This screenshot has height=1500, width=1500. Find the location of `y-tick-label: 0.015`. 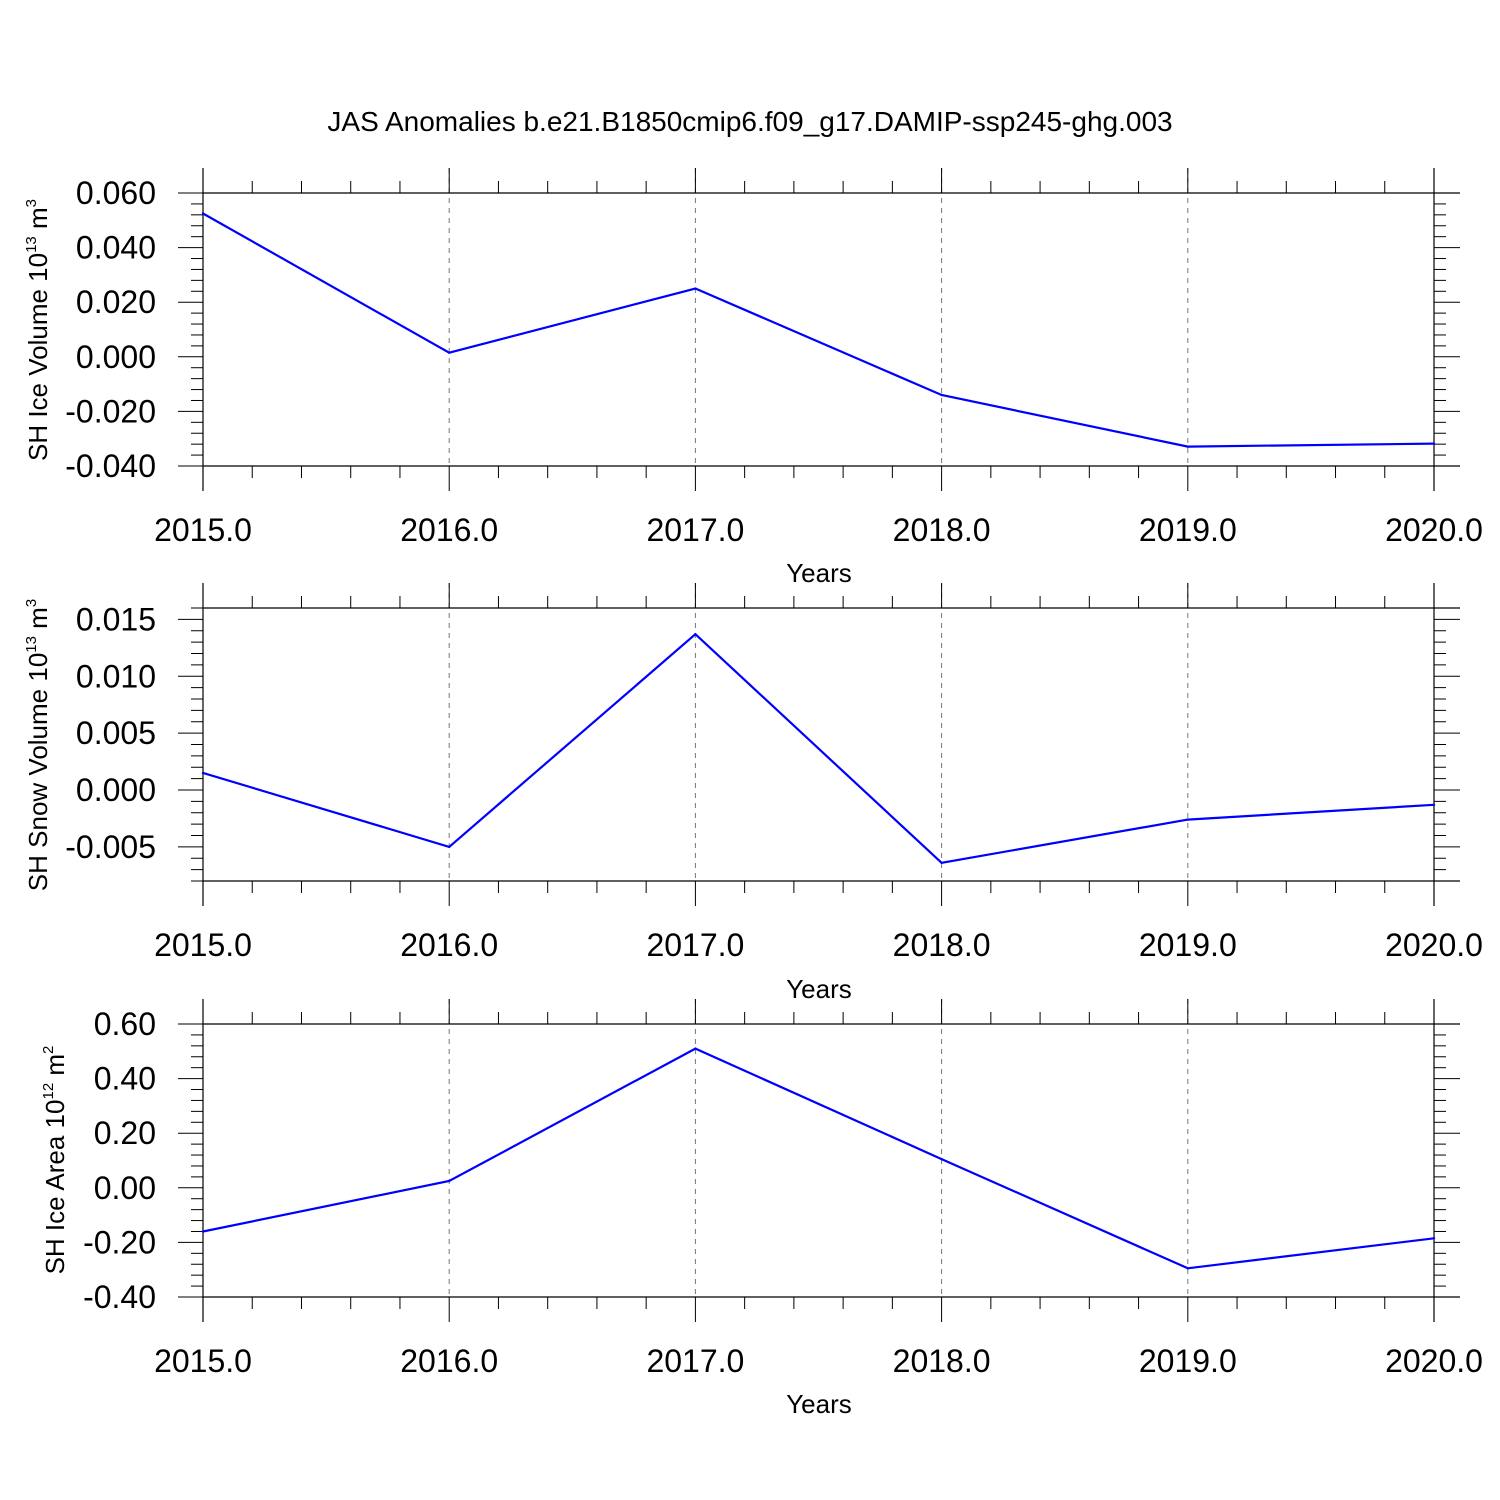

y-tick-label: 0.015 is located at coordinates (116, 619).